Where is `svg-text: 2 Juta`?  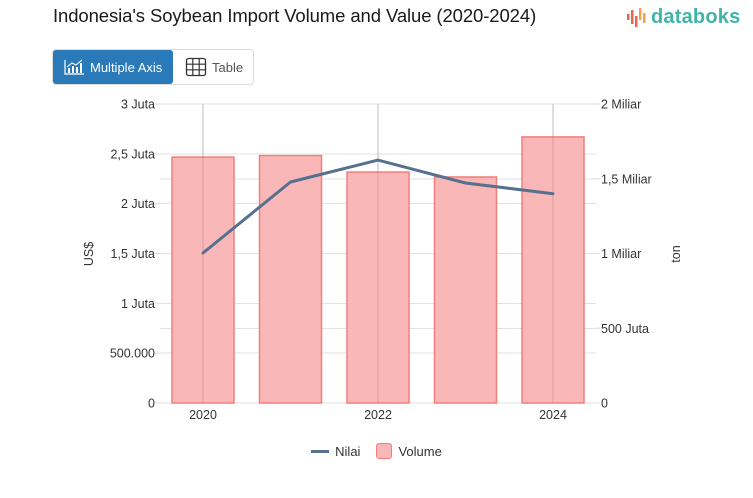
svg-text: 2 Juta is located at coordinates (138, 204).